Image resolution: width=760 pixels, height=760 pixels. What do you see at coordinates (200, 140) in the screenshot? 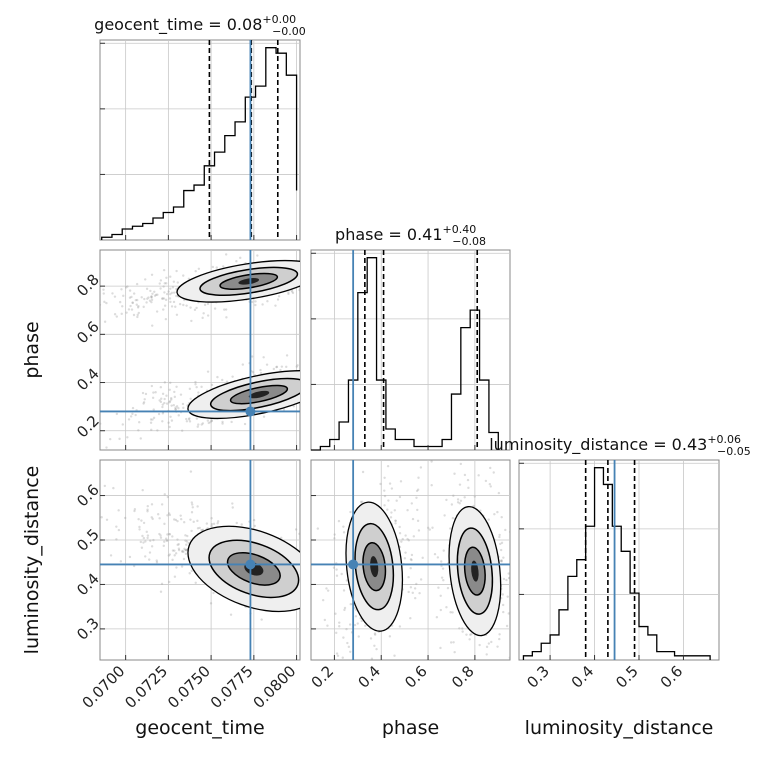
I see `hist-panel-geocent_time` at bounding box center [200, 140].